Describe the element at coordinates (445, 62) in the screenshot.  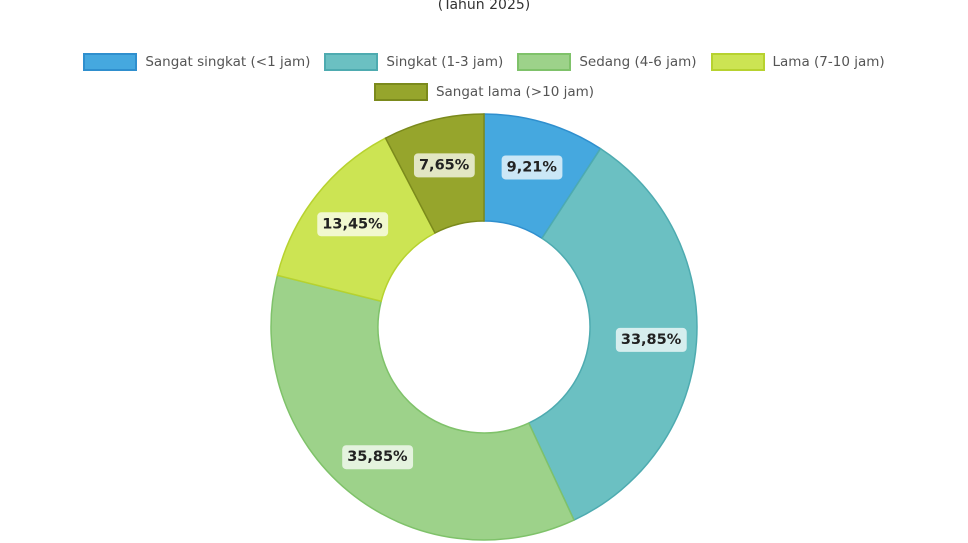
I see `legend-label: Singkat (1-3 jam)` at that location.